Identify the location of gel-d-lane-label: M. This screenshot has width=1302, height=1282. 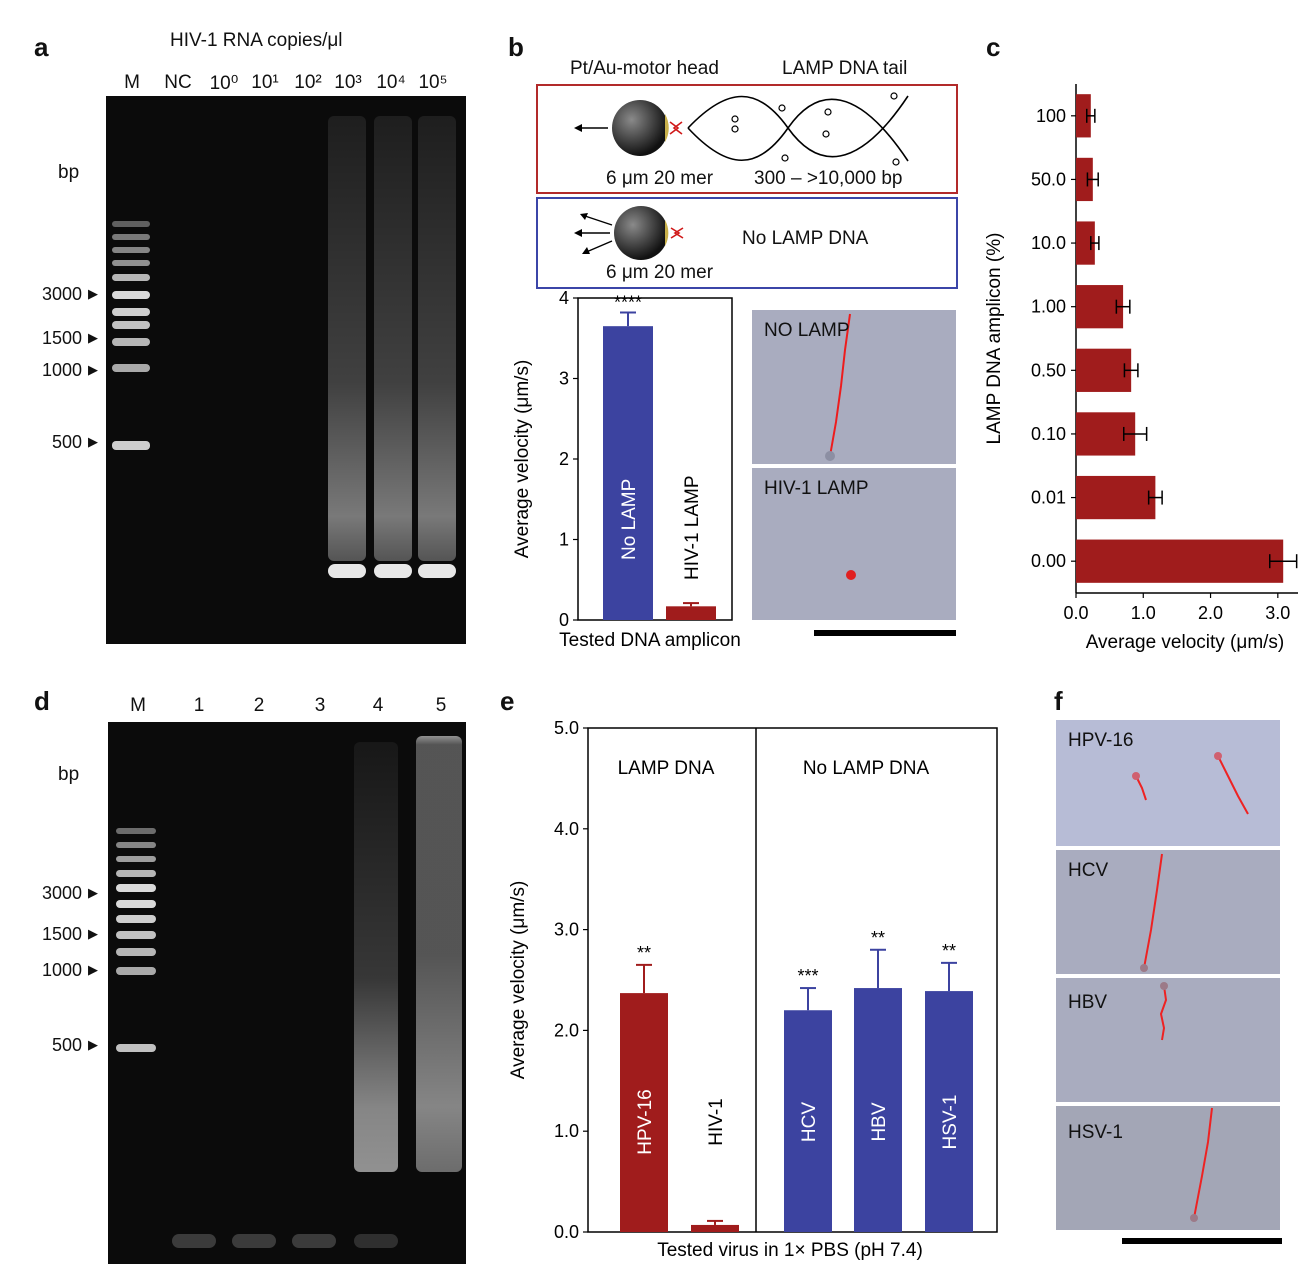
(138, 705).